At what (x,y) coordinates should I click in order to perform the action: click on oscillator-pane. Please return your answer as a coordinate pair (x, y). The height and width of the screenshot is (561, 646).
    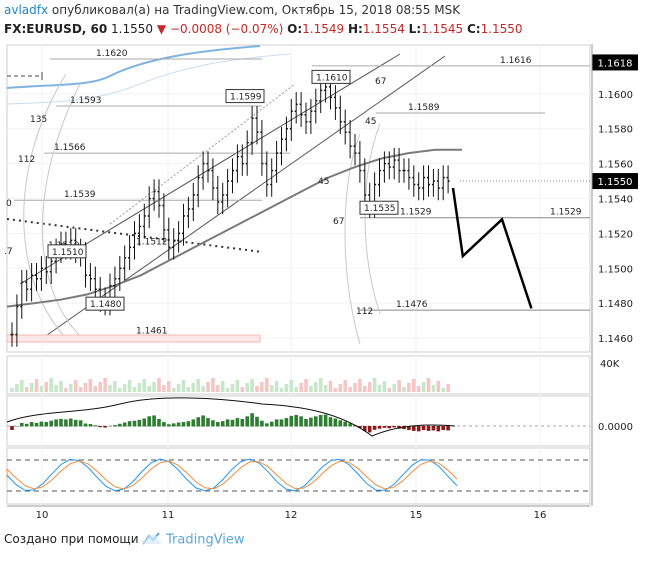
    Looking at the image, I should click on (298, 421).